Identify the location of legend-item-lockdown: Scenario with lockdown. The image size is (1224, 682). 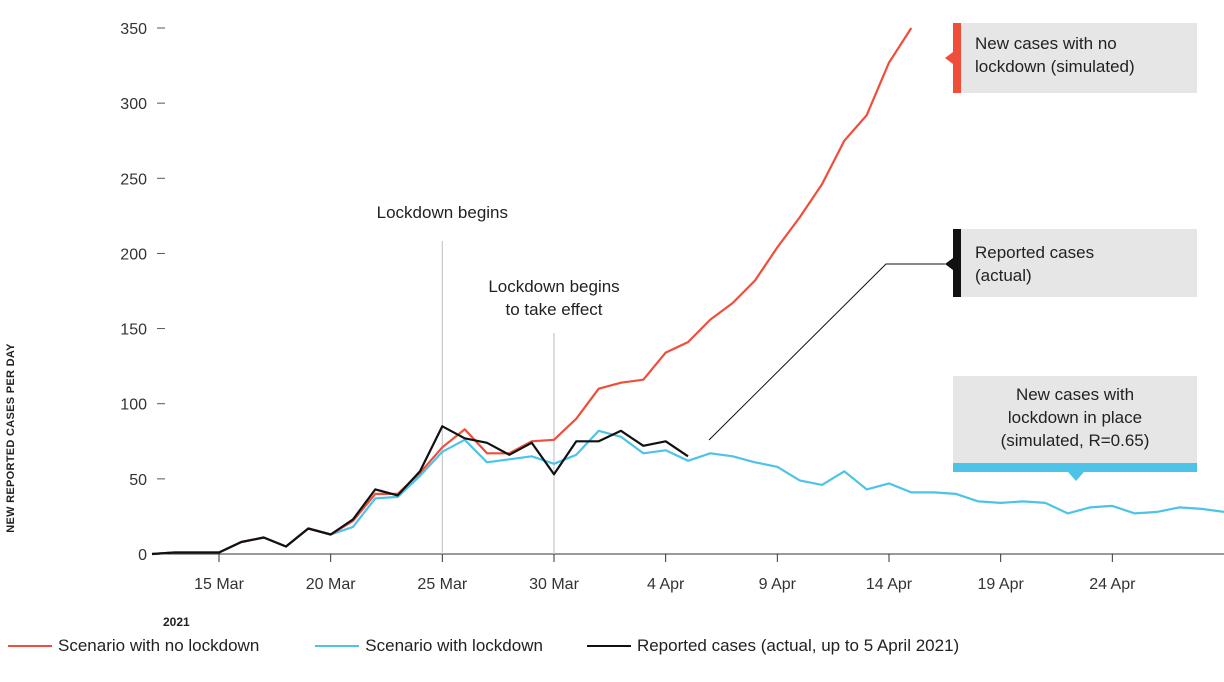
(429, 646).